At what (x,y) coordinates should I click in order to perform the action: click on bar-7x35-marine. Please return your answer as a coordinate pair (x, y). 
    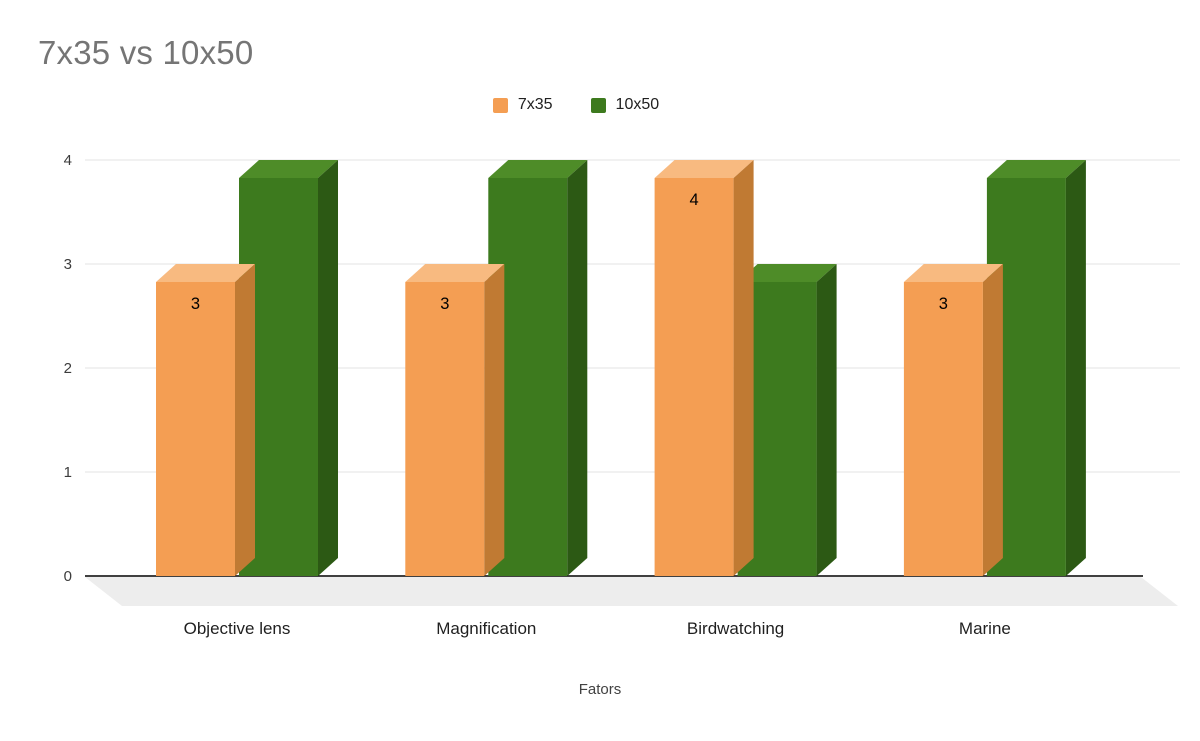
    Looking at the image, I should click on (953, 420).